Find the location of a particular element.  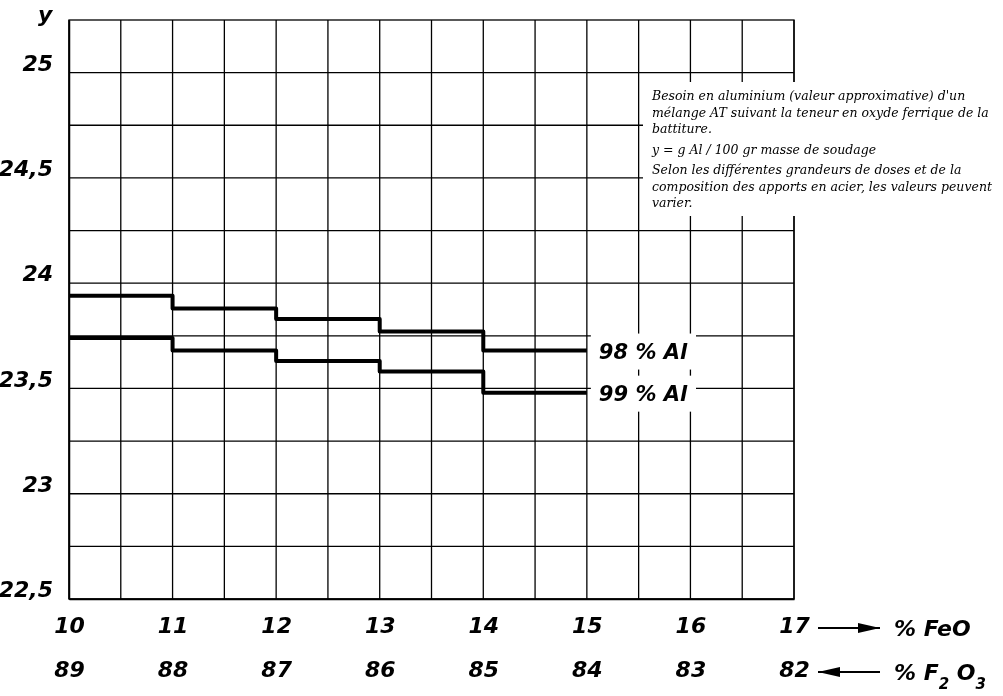

x2-tick-label: 83 is located at coordinates (691, 669).